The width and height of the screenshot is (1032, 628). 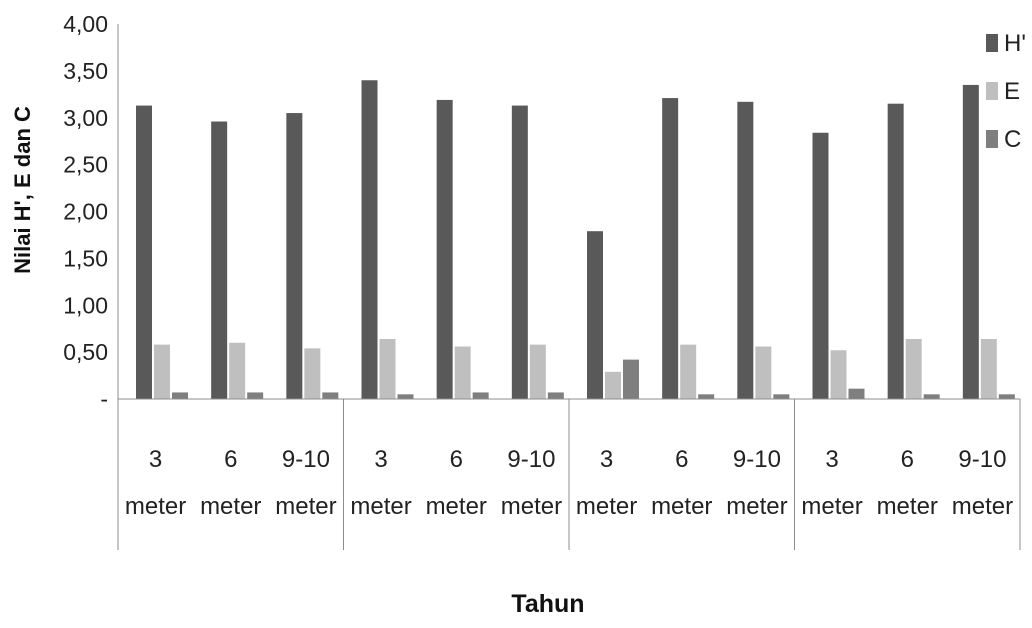 I want to click on legend-swatch-e, so click(x=992, y=91).